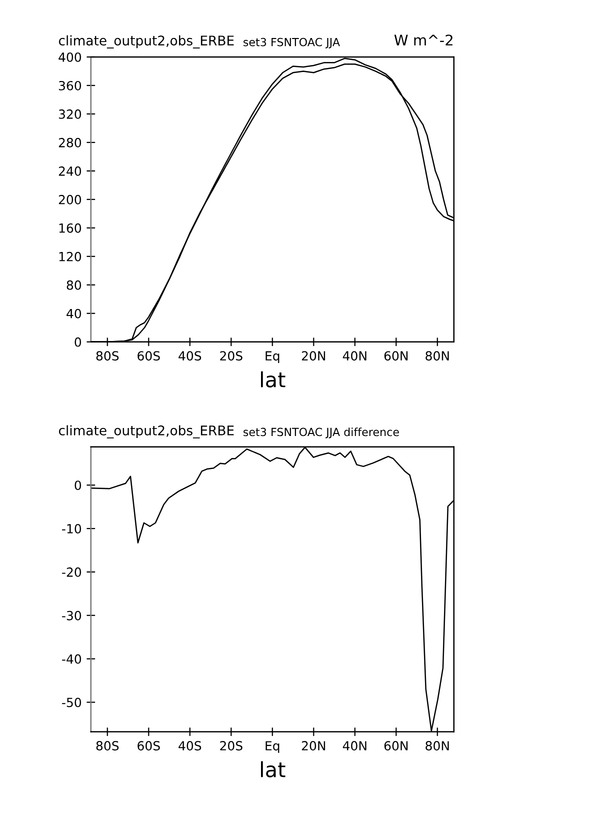  What do you see at coordinates (72, 703) in the screenshot?
I see `y-tick-label: -50` at bounding box center [72, 703].